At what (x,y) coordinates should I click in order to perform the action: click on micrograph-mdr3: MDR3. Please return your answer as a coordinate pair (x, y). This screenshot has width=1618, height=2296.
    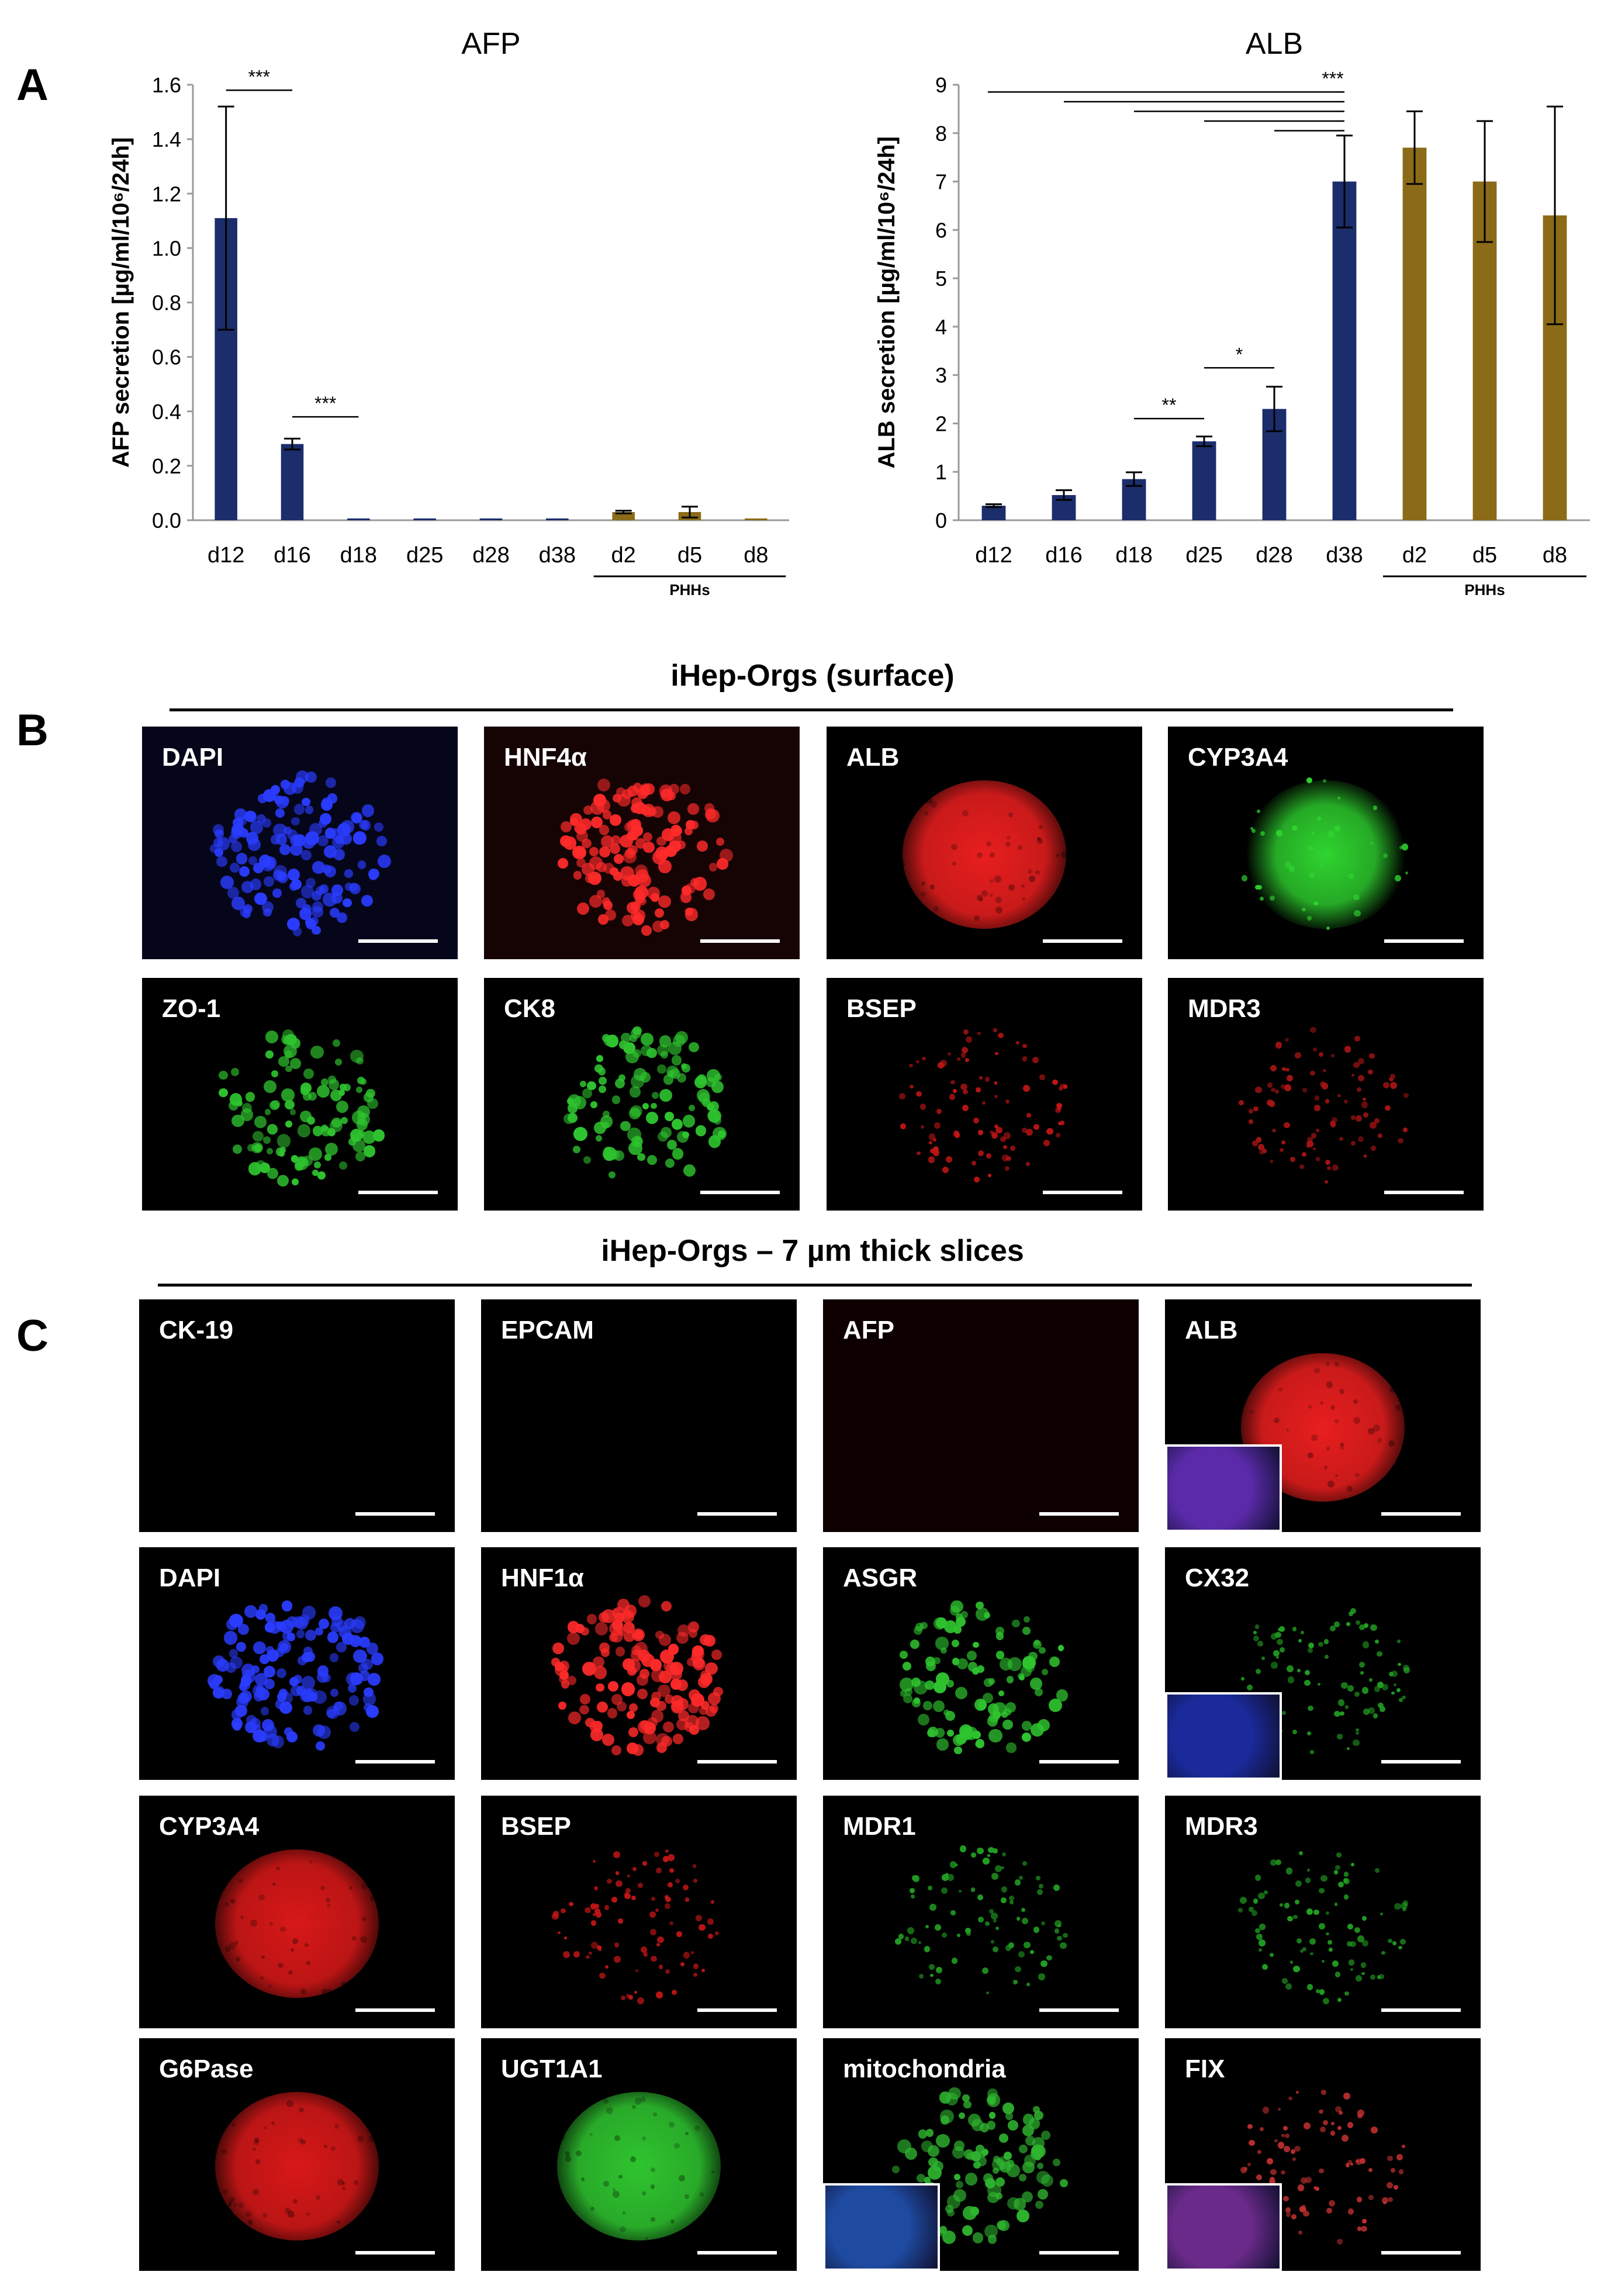
    Looking at the image, I should click on (1326, 1094).